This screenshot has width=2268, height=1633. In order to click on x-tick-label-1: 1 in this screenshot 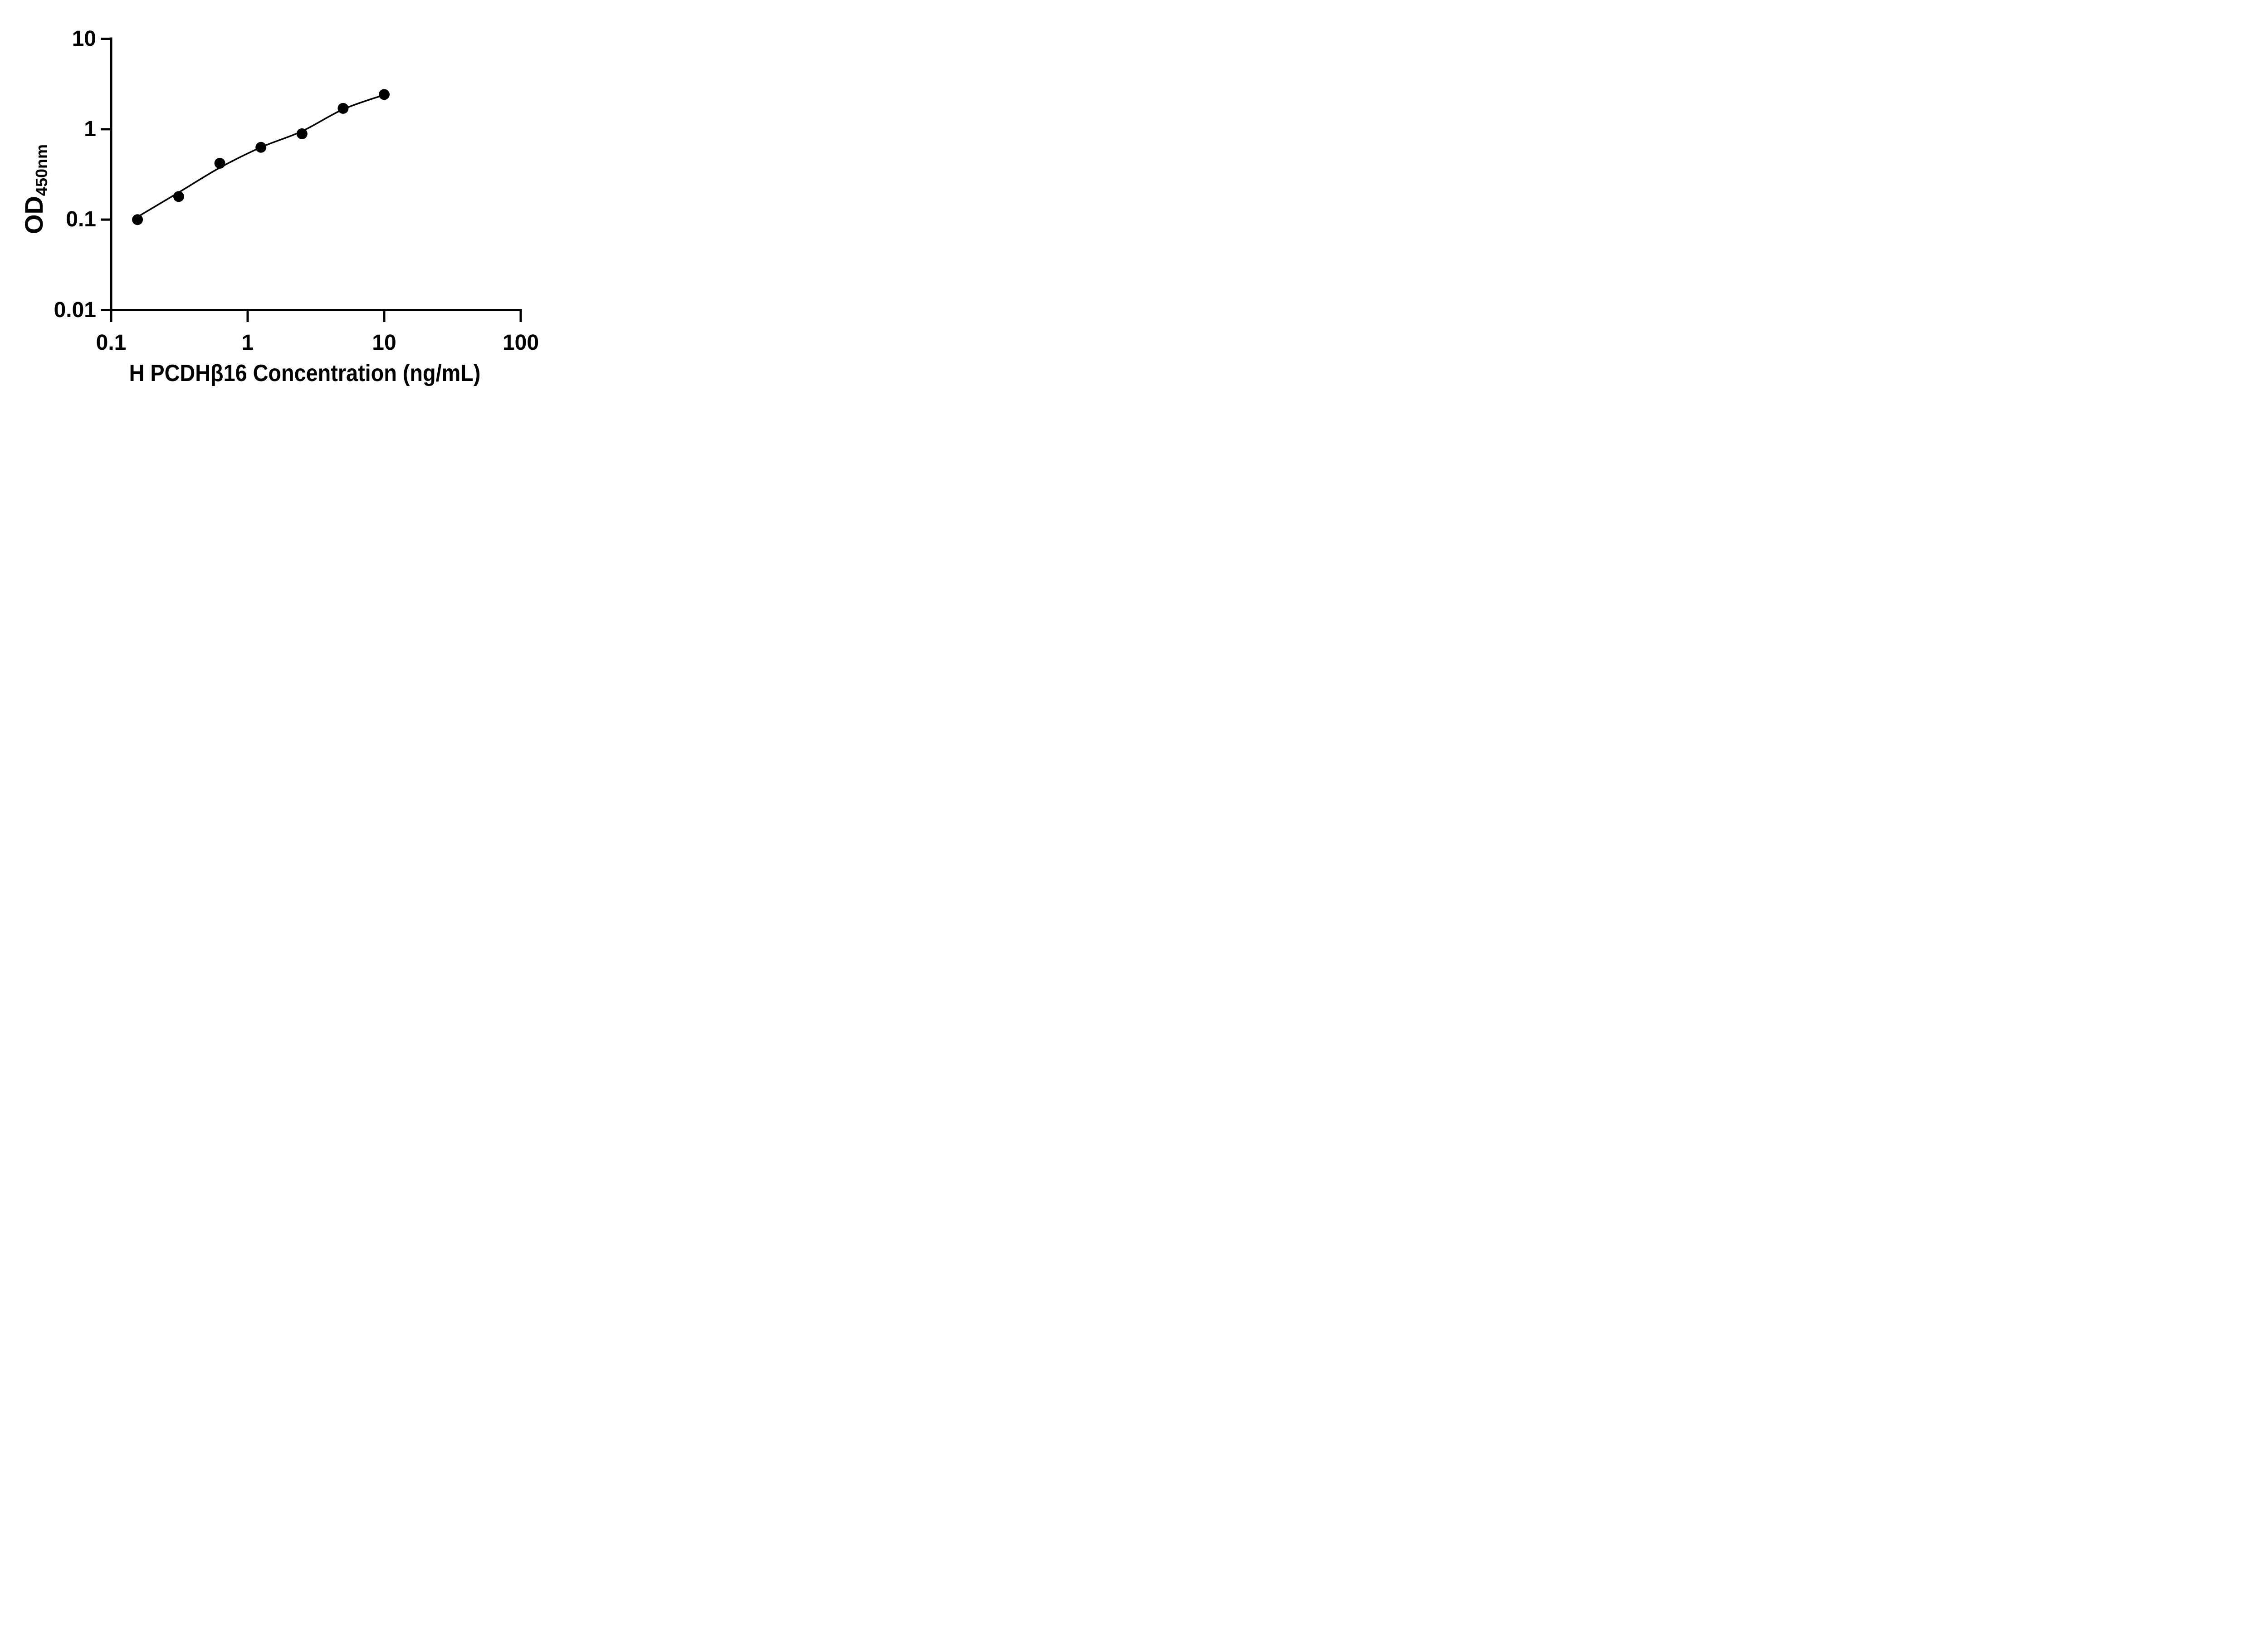, I will do `click(248, 343)`.